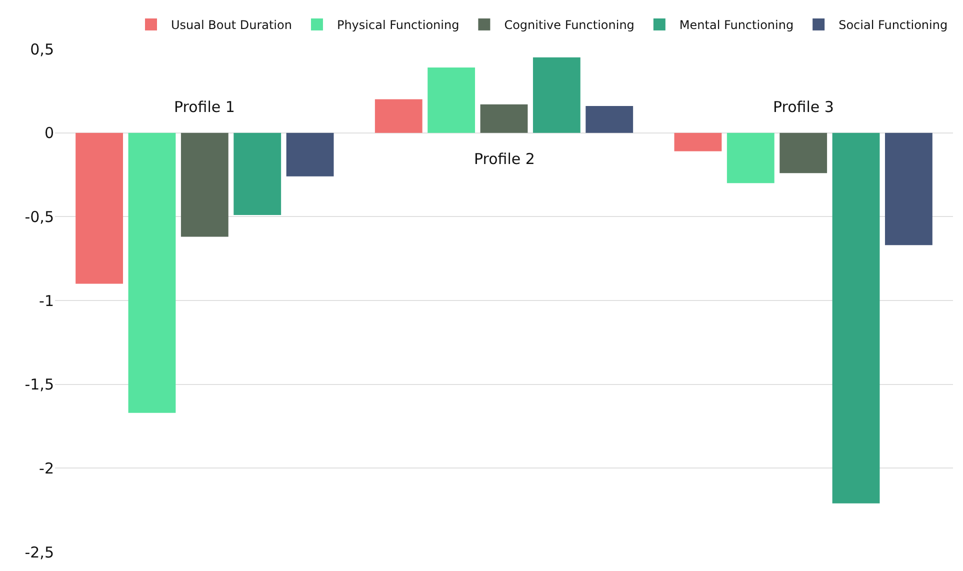  Describe the element at coordinates (39, 385) in the screenshot. I see `y-tick-label: -1,5` at that location.